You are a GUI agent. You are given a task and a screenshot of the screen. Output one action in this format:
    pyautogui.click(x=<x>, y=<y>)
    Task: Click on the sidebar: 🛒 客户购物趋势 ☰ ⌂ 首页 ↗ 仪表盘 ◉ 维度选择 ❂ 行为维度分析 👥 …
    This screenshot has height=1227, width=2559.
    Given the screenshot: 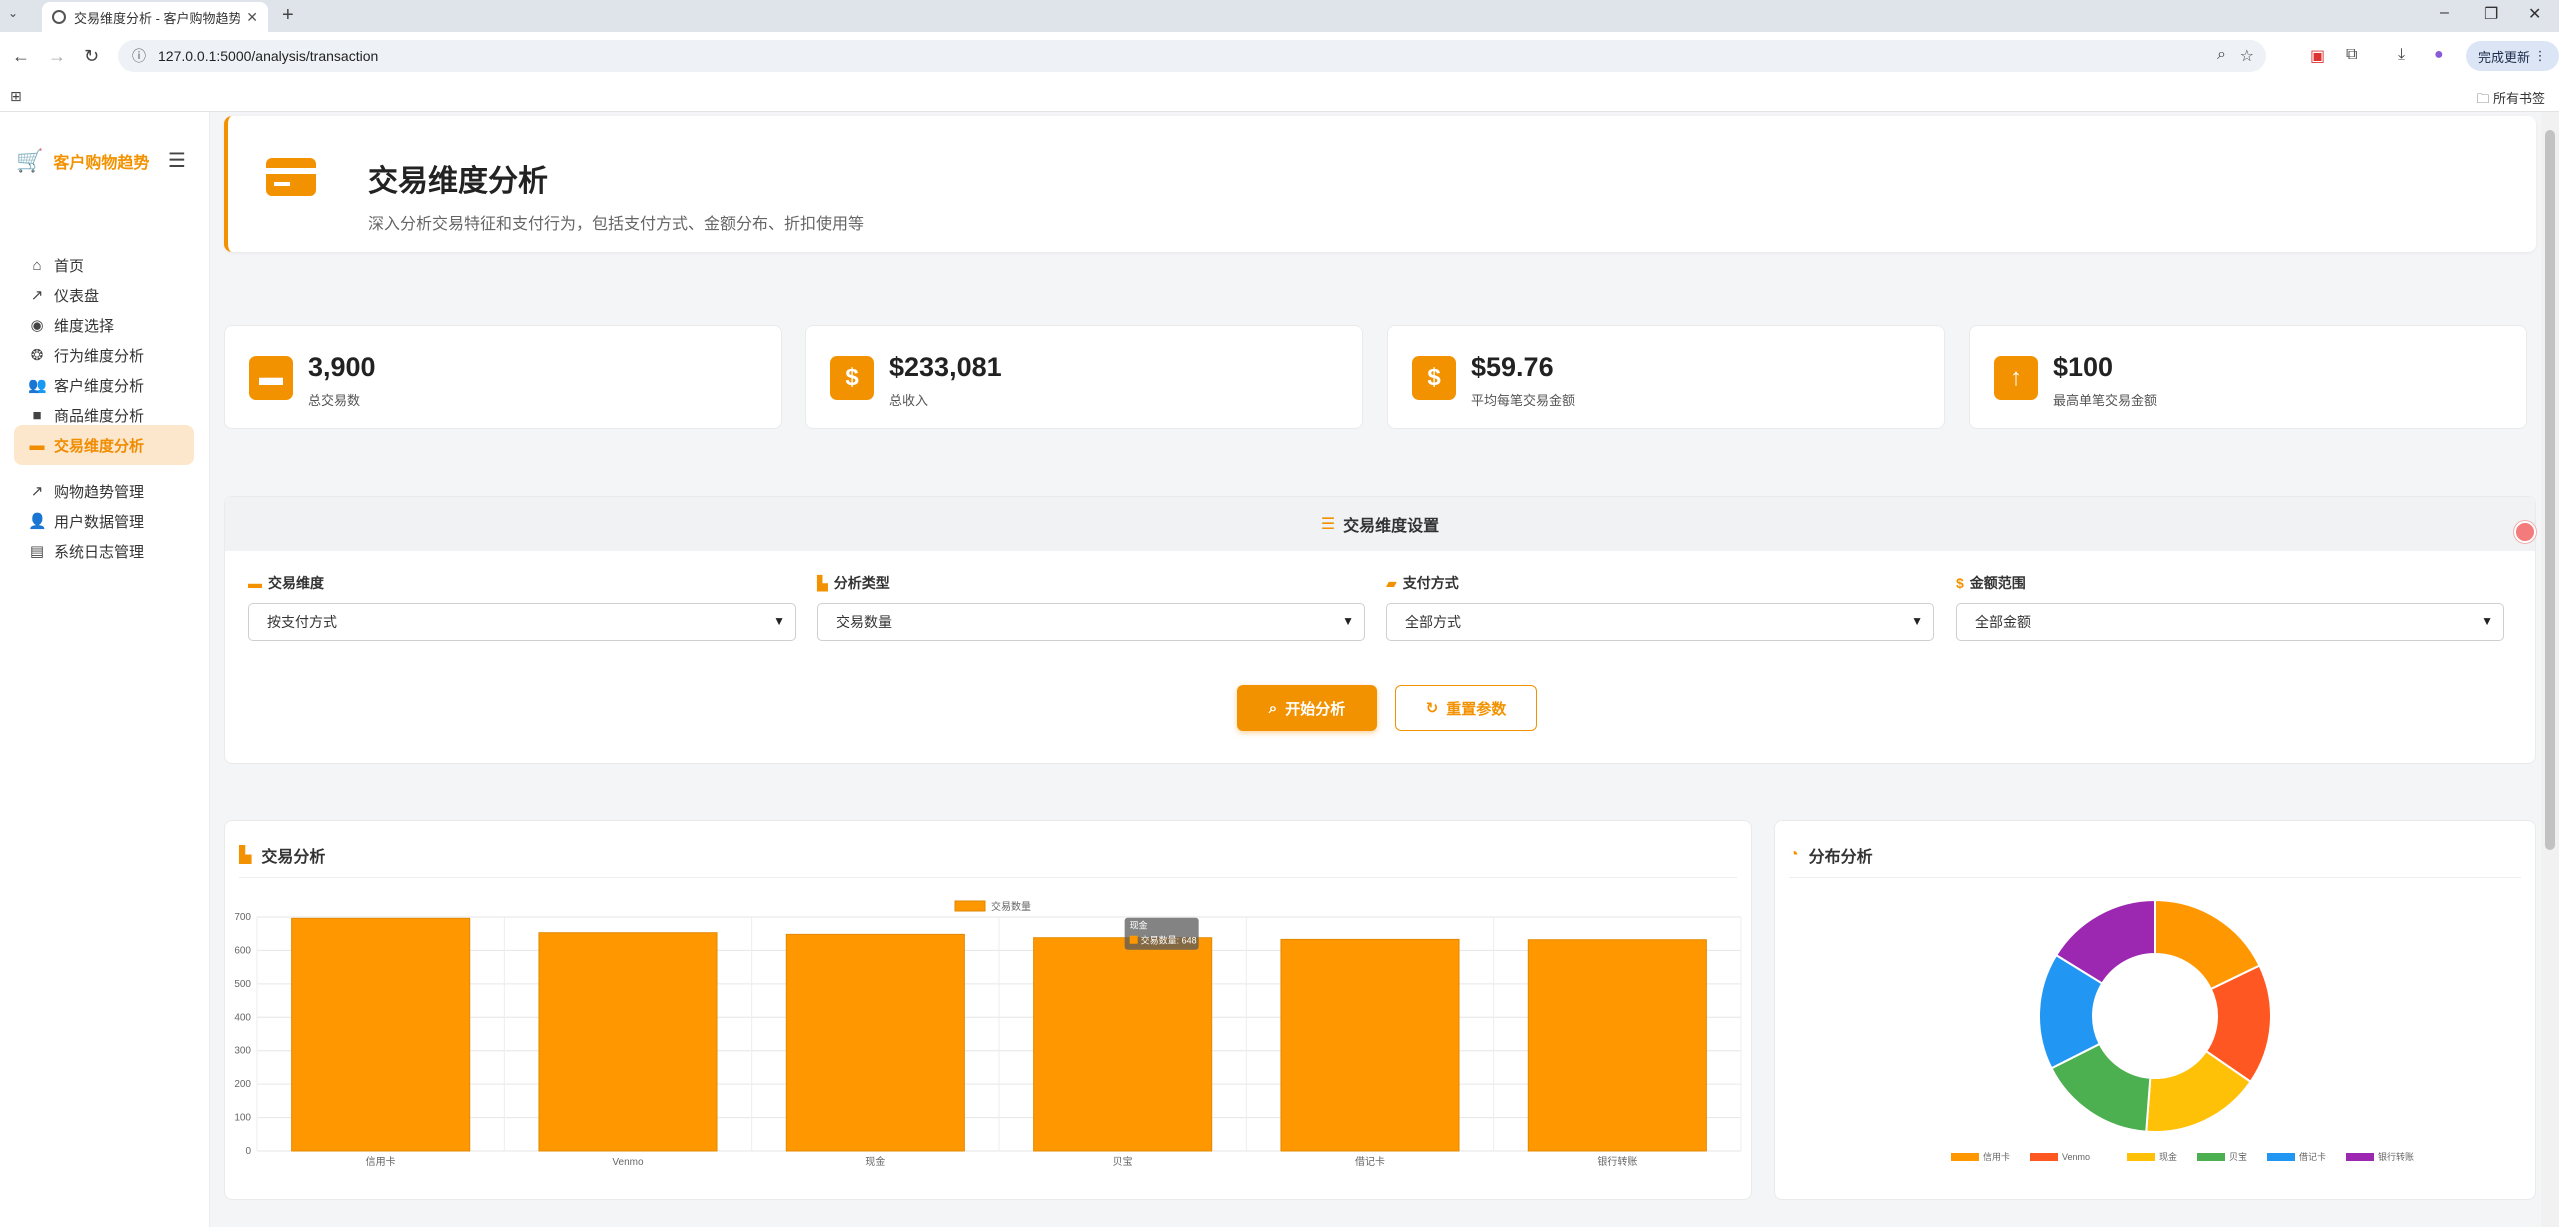 What is the action you would take?
    pyautogui.click(x=105, y=669)
    